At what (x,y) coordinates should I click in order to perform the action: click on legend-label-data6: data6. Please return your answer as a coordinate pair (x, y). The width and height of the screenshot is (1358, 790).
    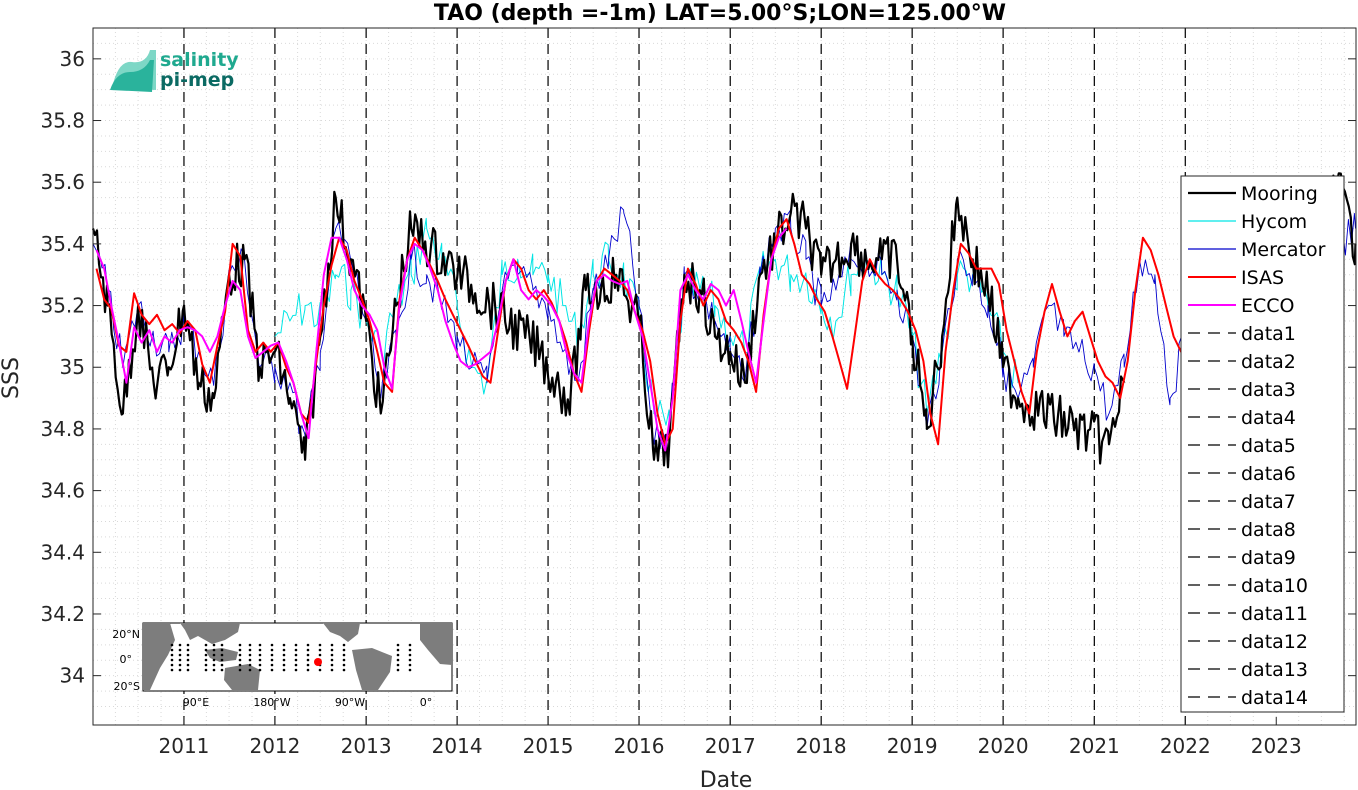
    Looking at the image, I should click on (1268, 474).